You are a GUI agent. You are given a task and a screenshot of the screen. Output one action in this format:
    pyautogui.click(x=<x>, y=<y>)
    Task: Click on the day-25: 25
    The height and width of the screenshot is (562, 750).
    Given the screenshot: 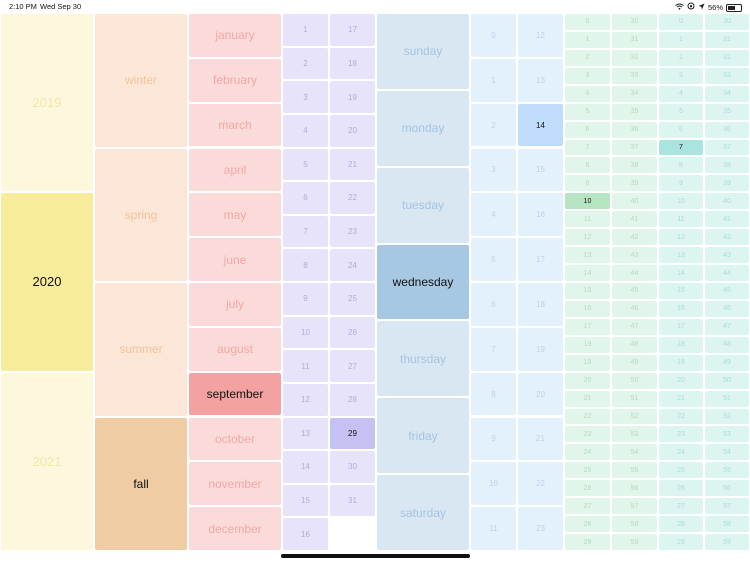 What is the action you would take?
    pyautogui.click(x=352, y=299)
    